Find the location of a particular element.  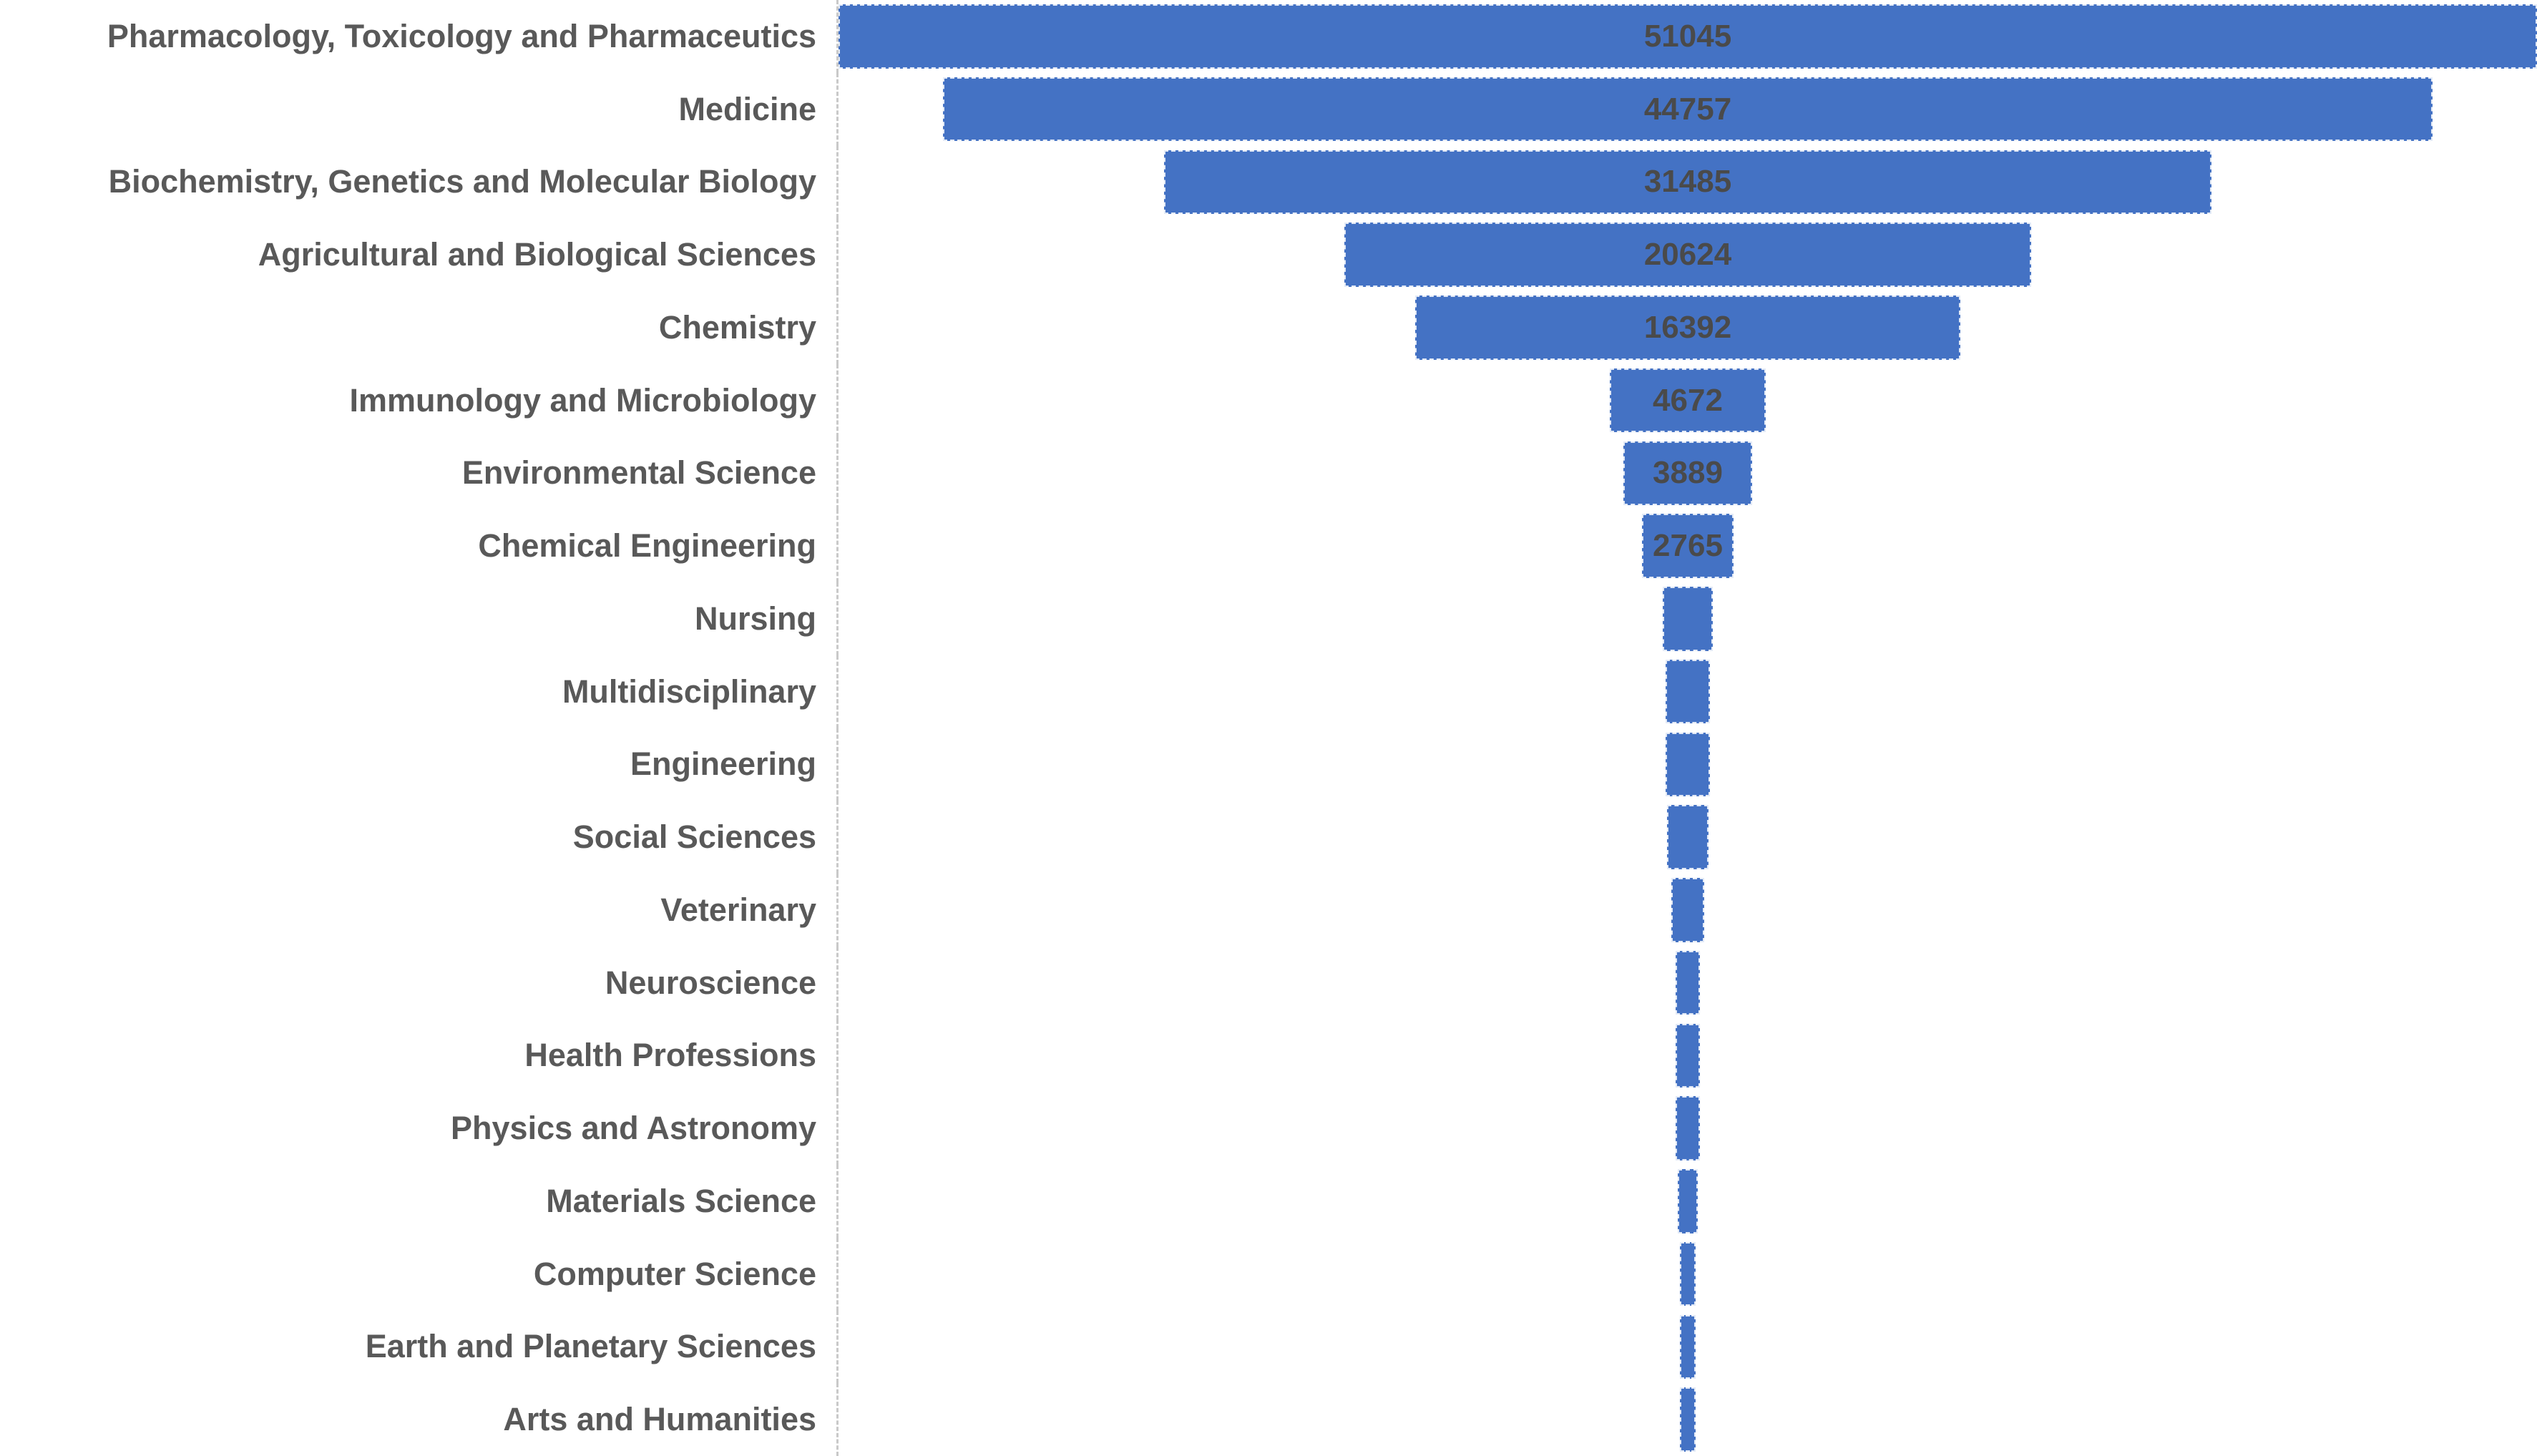

bar-value-label: 2765 is located at coordinates (1688, 546).